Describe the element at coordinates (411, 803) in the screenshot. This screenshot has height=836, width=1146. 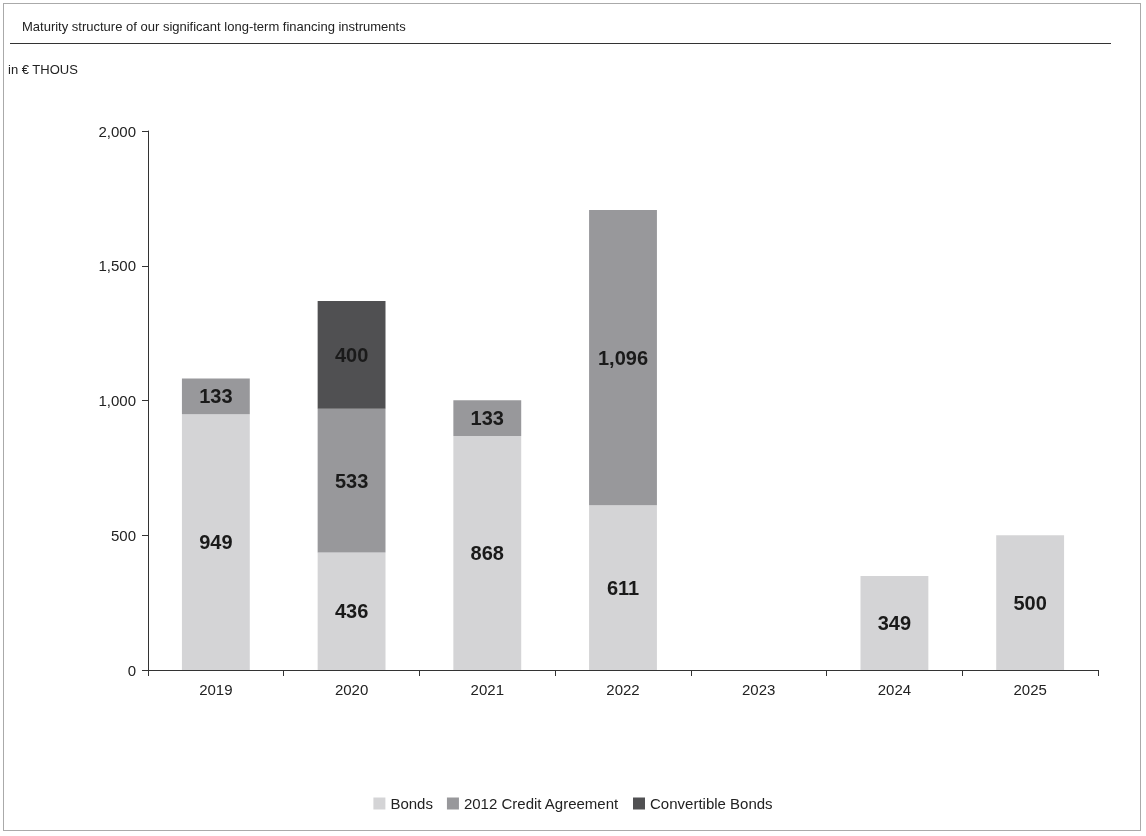
I see `legend-label: Bonds` at that location.